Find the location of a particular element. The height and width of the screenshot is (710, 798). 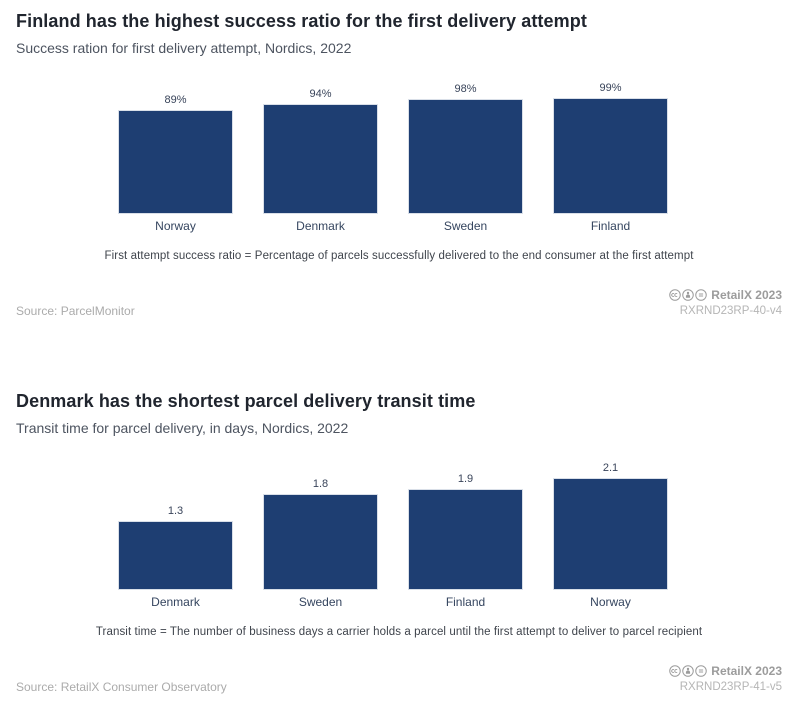

category-labels-row: Denmark Sweden Finland Norway is located at coordinates (393, 602).